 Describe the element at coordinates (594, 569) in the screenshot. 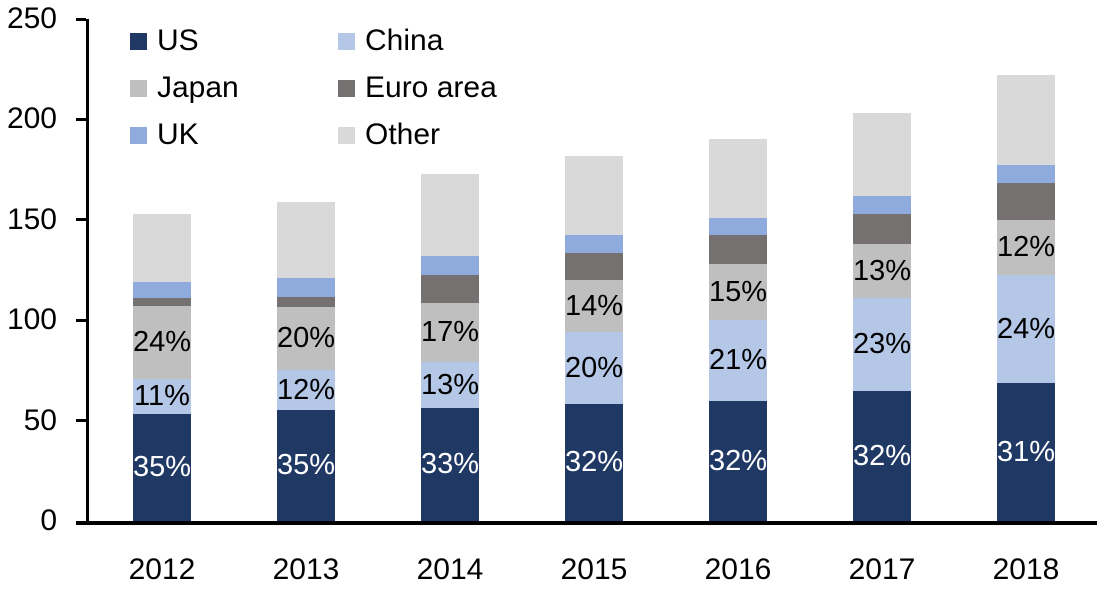

I see `x-axis-label-2015: 2015` at that location.